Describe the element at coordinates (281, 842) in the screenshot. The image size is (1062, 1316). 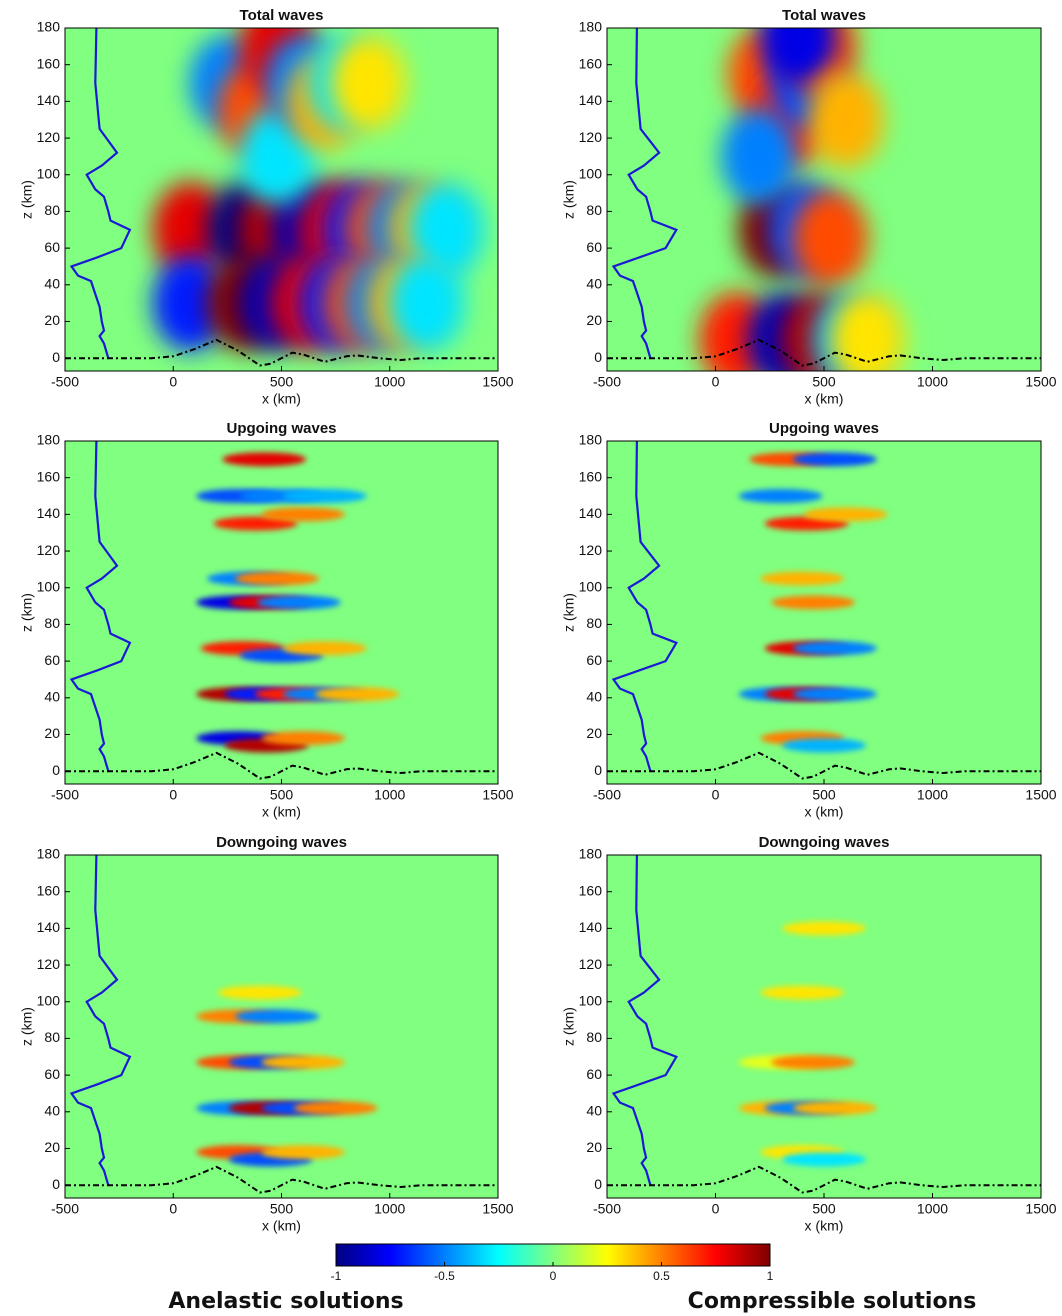
I see `panel-title: Downgoing waves` at that location.